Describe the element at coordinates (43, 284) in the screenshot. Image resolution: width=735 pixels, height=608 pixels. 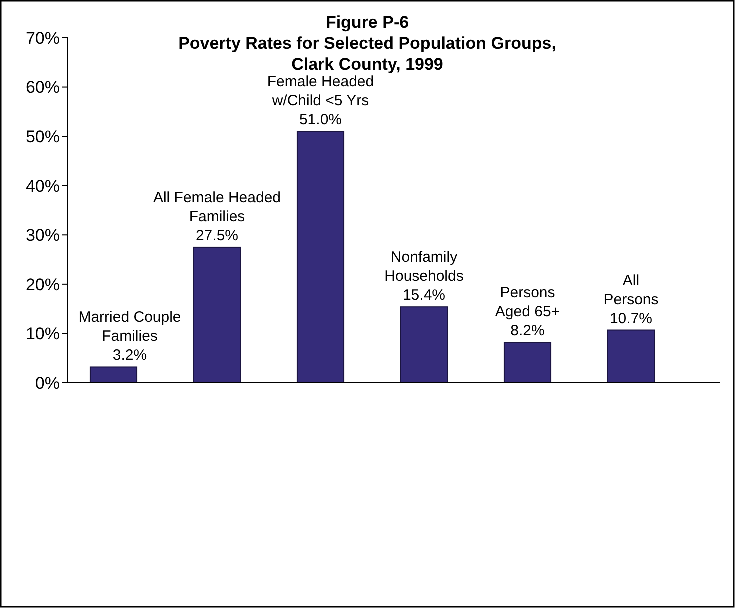
I see `y-tick-label: 20%` at that location.